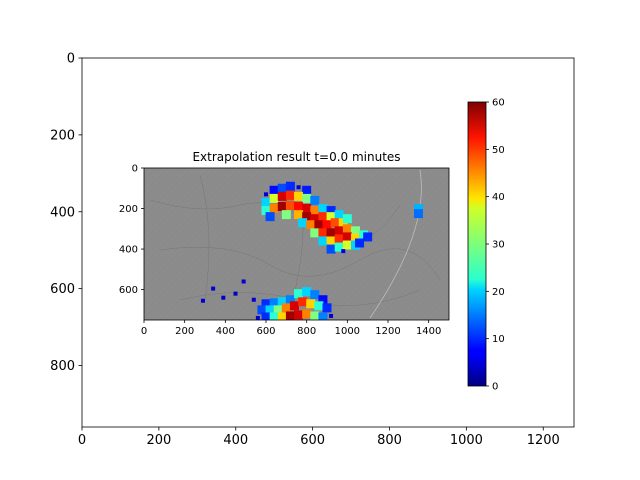 This screenshot has width=640, height=480. I want to click on colorbar-tick-label: 30, so click(498, 245).